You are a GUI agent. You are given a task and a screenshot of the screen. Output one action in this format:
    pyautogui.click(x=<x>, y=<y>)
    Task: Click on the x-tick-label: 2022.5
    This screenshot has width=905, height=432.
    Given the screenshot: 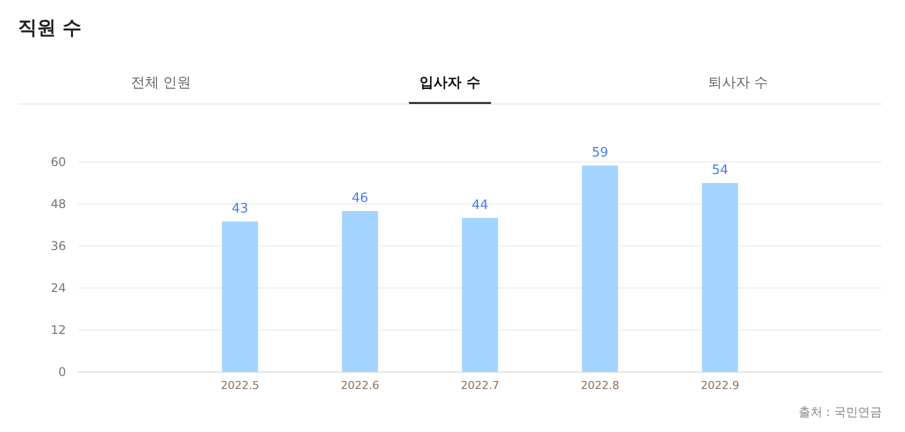 What is the action you would take?
    pyautogui.click(x=240, y=385)
    